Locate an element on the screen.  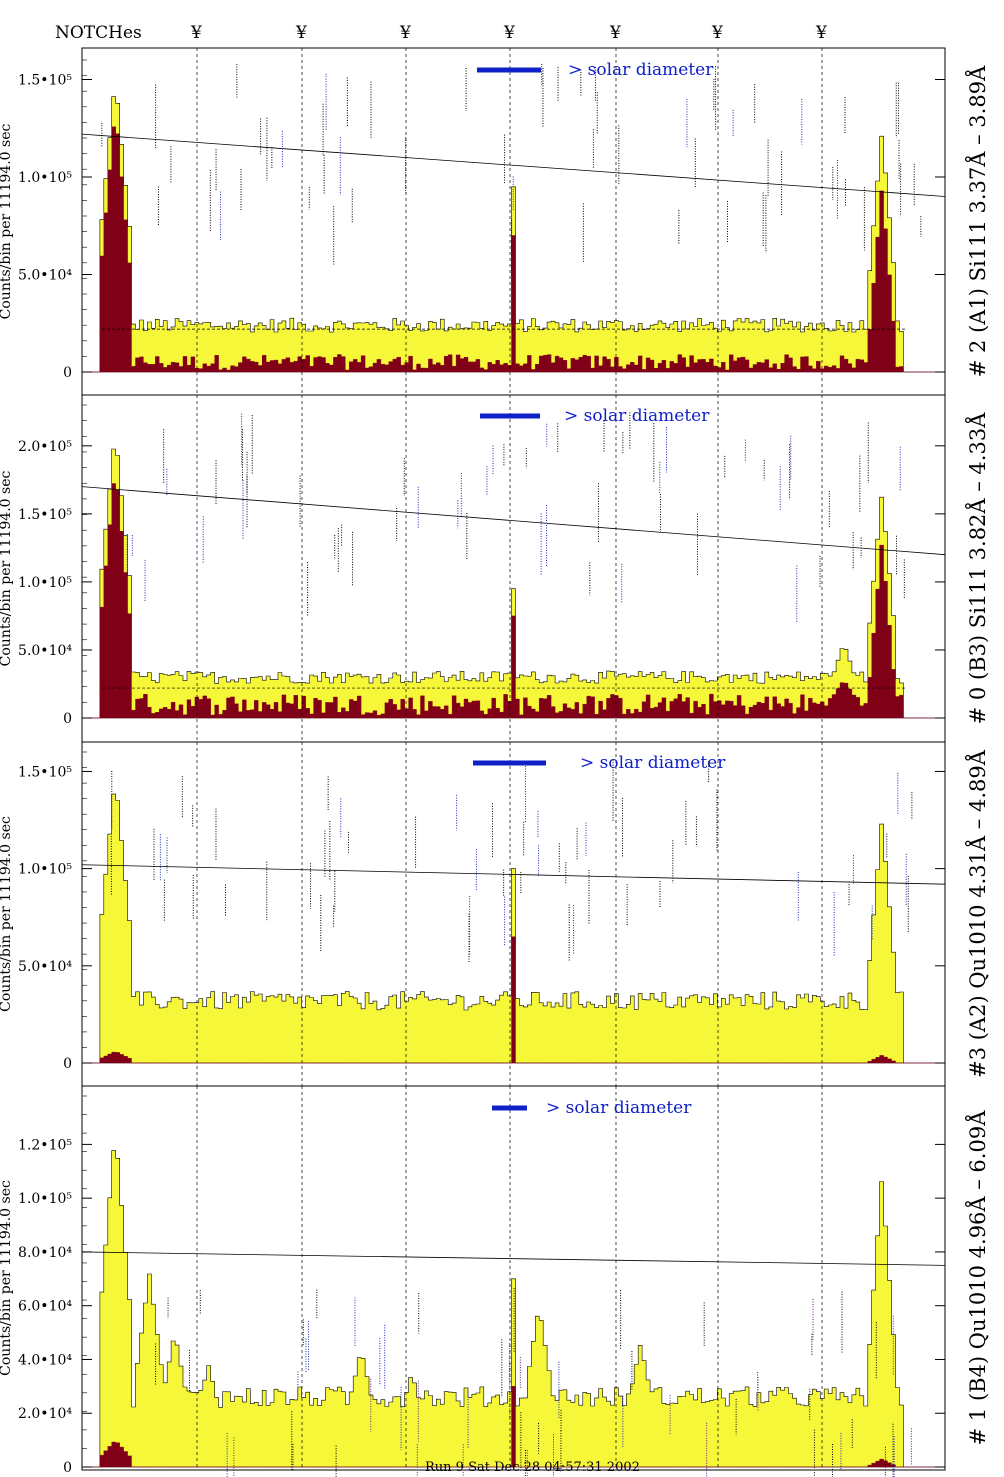
notch-marks: ¥ ¥ ¥ ¥ ¥ ¥ ¥ is located at coordinates (508, 33).